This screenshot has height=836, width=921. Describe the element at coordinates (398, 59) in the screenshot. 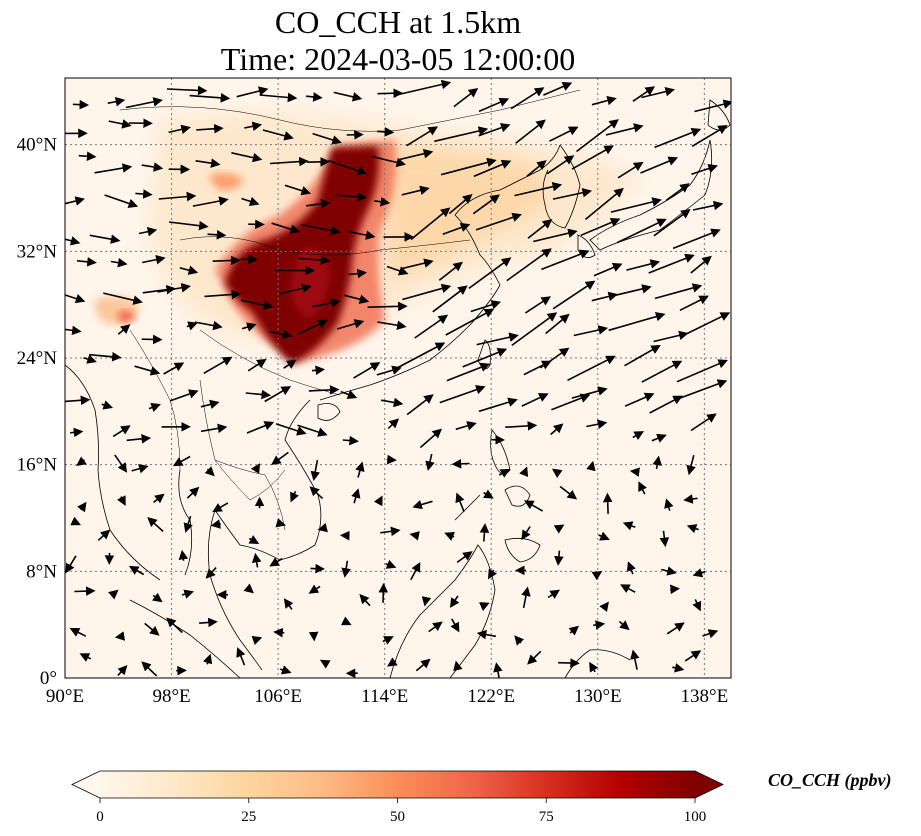

I see `map-subtitle-time: Time: 2024-03-05 12:00:00` at that location.